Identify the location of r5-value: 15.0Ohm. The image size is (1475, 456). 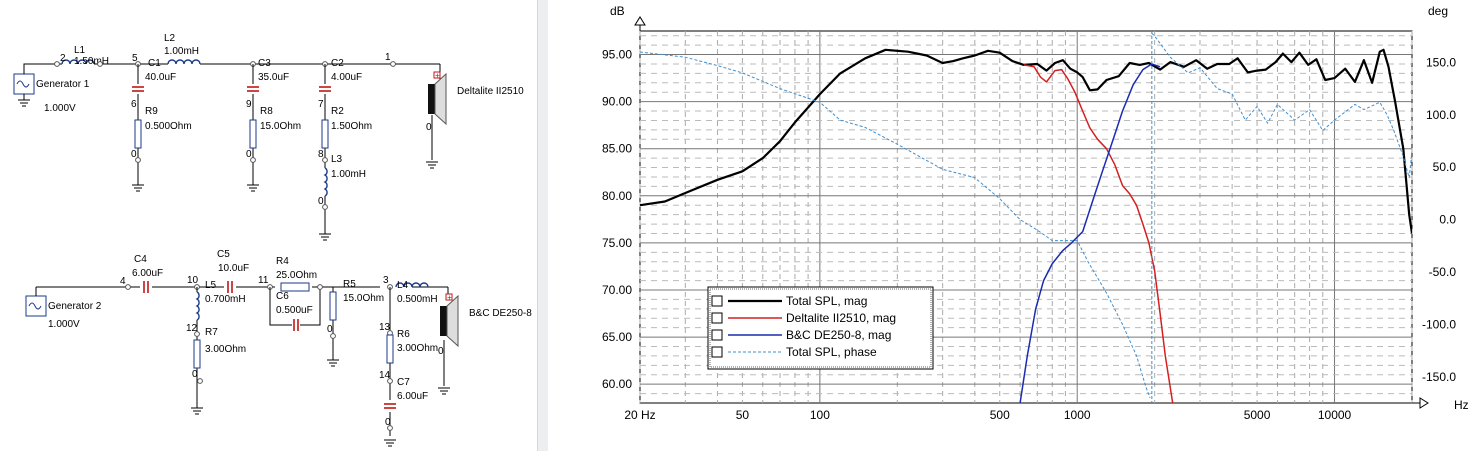
(363, 298).